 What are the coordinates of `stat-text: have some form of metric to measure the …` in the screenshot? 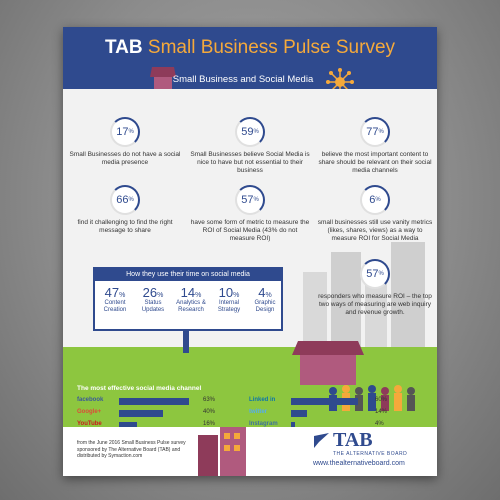 It's located at (250, 231).